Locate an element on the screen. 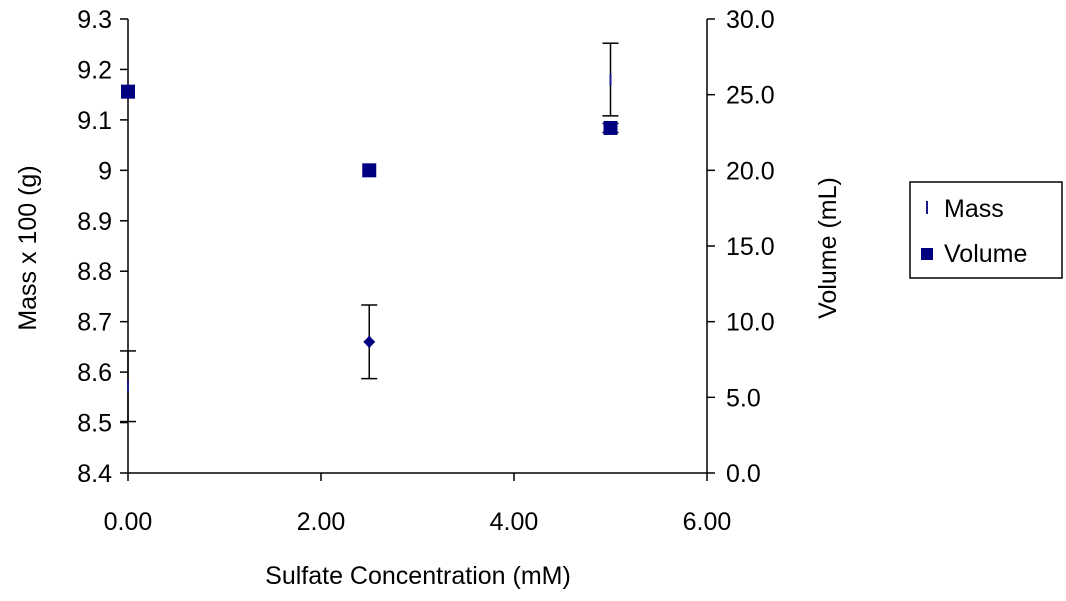 The image size is (1066, 601). x-tick-label: 6.00 is located at coordinates (707, 522).